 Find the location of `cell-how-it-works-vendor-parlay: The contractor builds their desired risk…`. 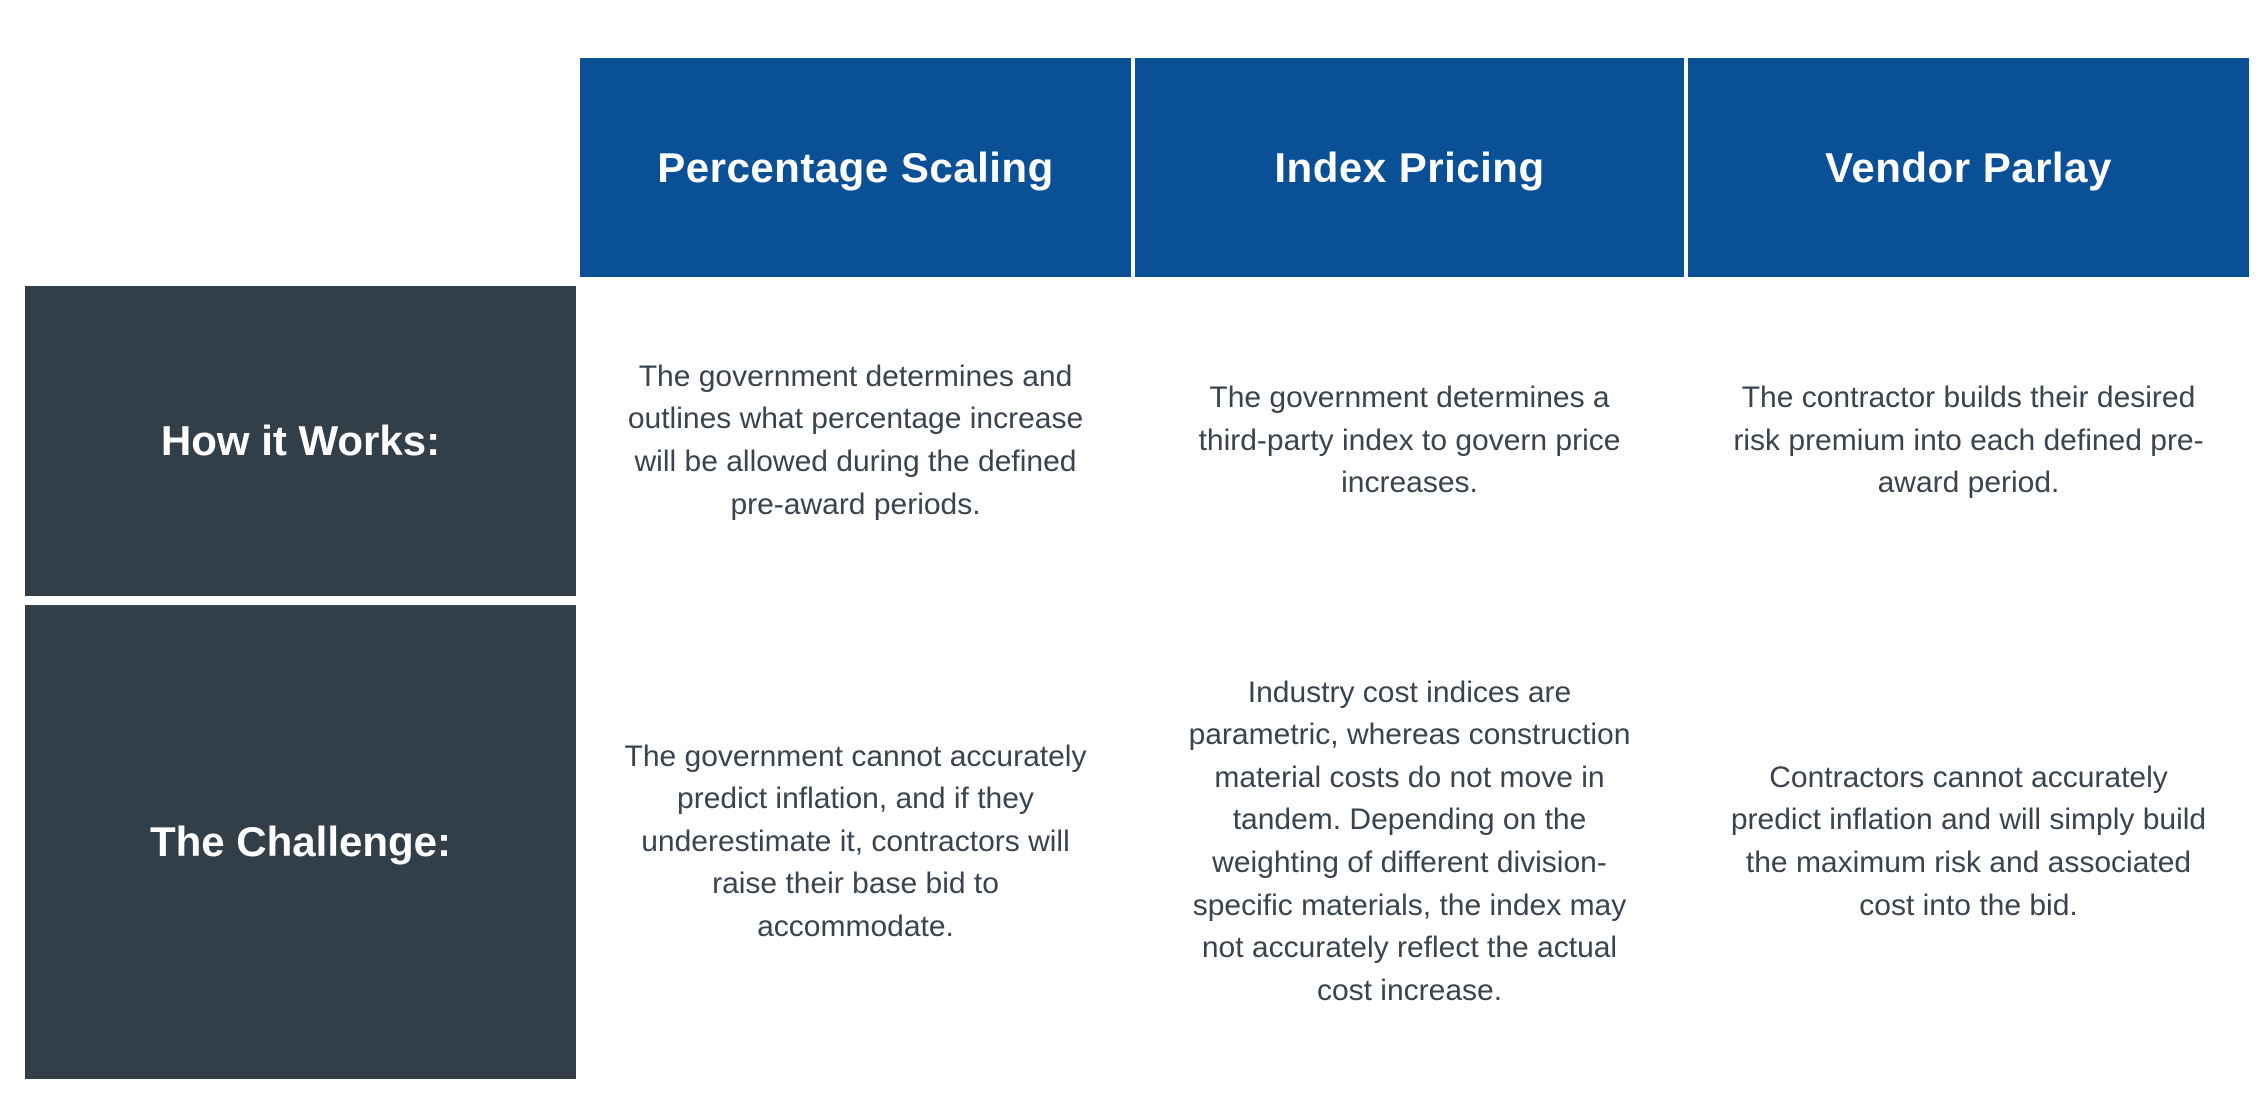

cell-how-it-works-vendor-parlay: The contractor builds their desired risk… is located at coordinates (1968, 440).